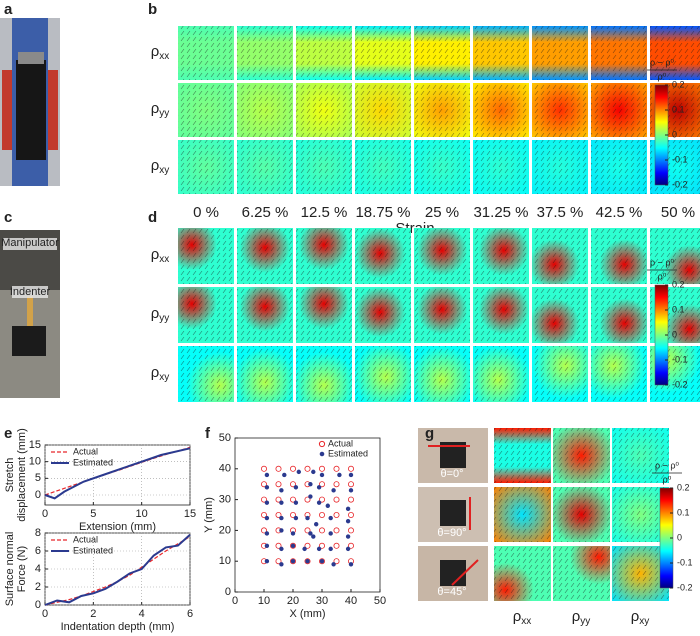  What do you see at coordinates (85, 539) in the screenshot?
I see `legend-label: Actual` at bounding box center [85, 539].